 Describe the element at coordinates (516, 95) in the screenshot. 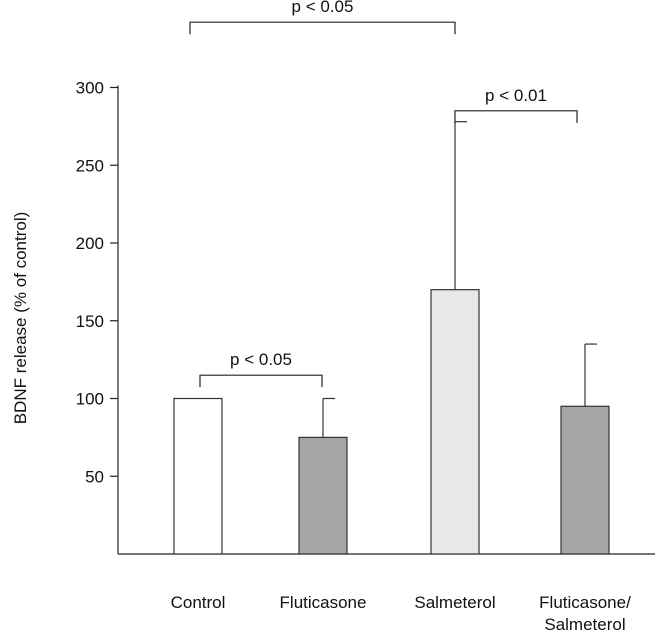

I see `significance-label: p < 0.01` at that location.